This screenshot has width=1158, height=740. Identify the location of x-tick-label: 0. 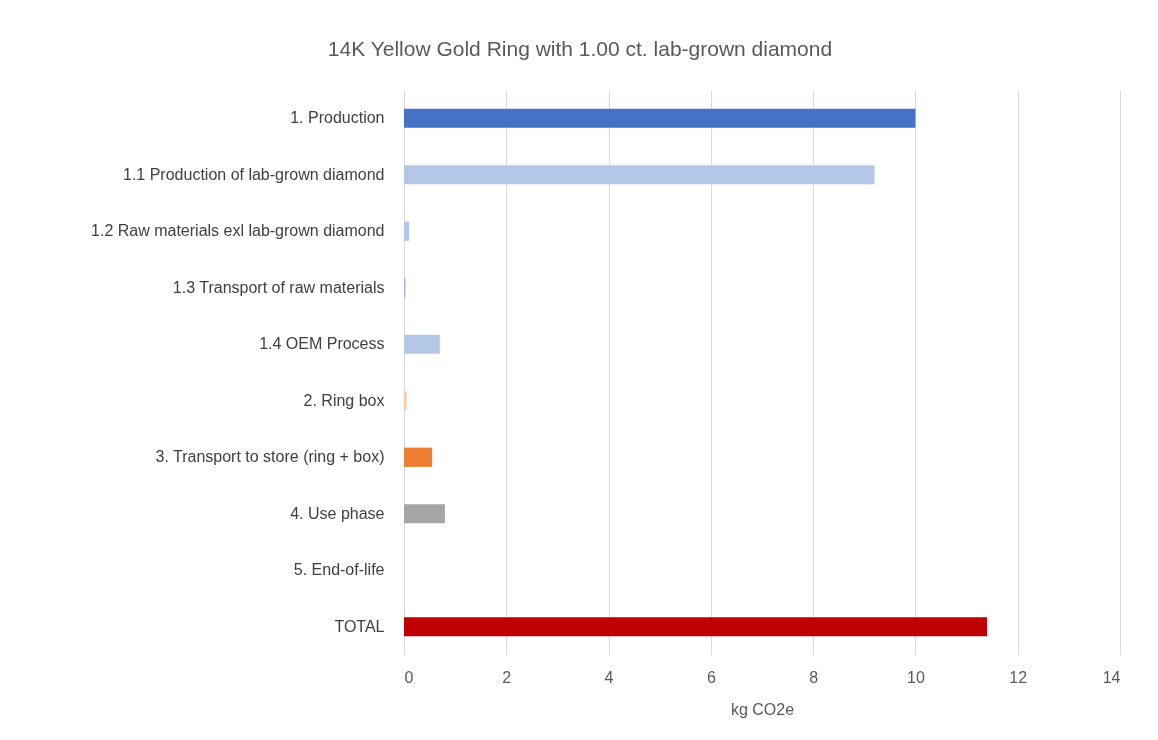
(409, 677).